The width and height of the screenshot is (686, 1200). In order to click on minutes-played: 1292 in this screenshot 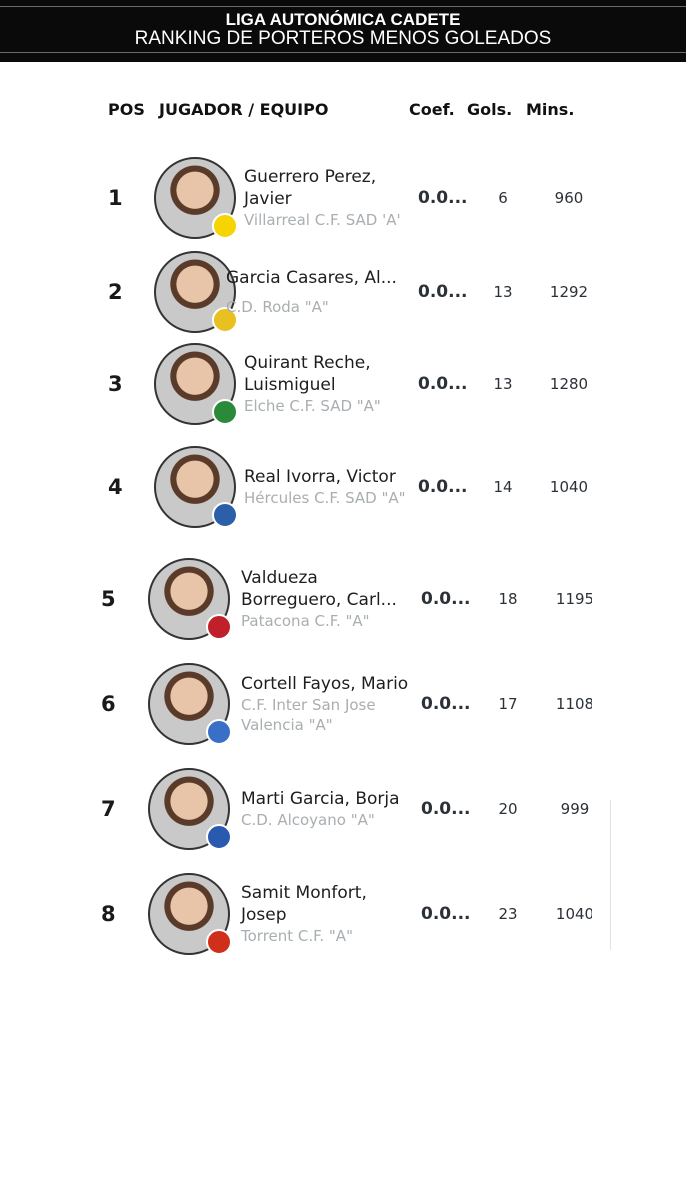, I will do `click(569, 292)`.